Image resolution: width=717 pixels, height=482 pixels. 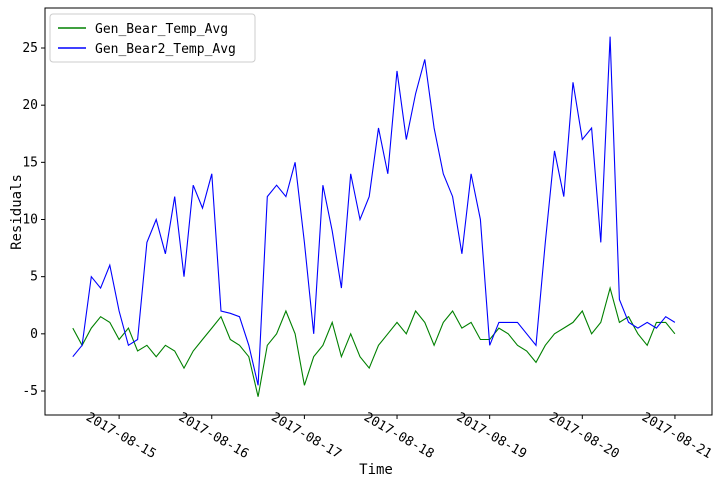 I want to click on legend-label: Gen_Bear2_Temp_Avg, so click(x=165, y=49).